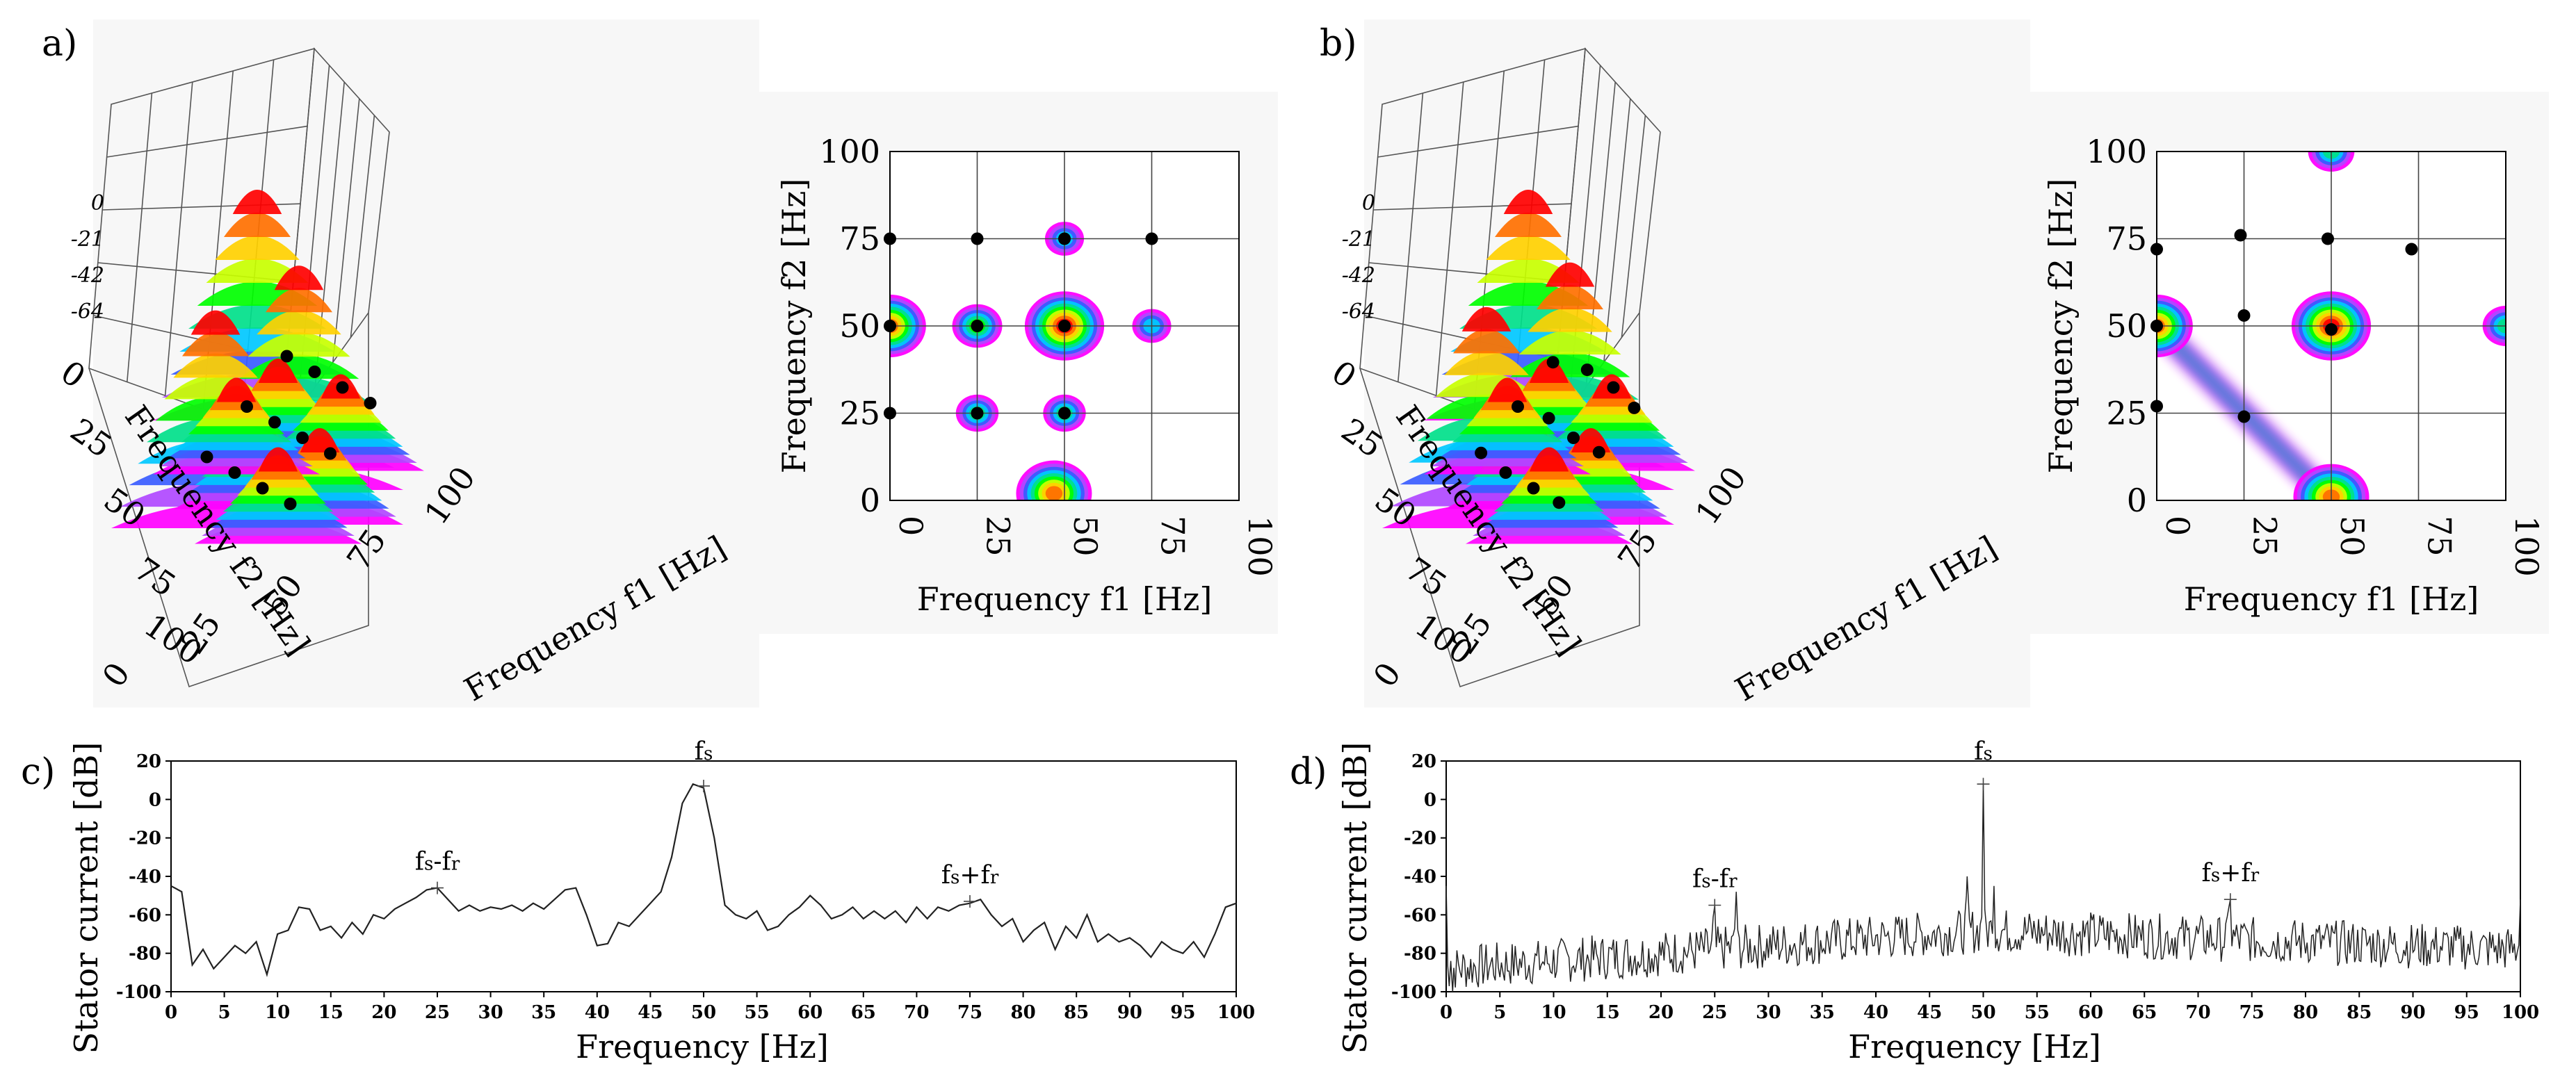 The image size is (2576, 1080). Describe the element at coordinates (138, 992) in the screenshot. I see `spec-c-ytick-6: -100` at that location.